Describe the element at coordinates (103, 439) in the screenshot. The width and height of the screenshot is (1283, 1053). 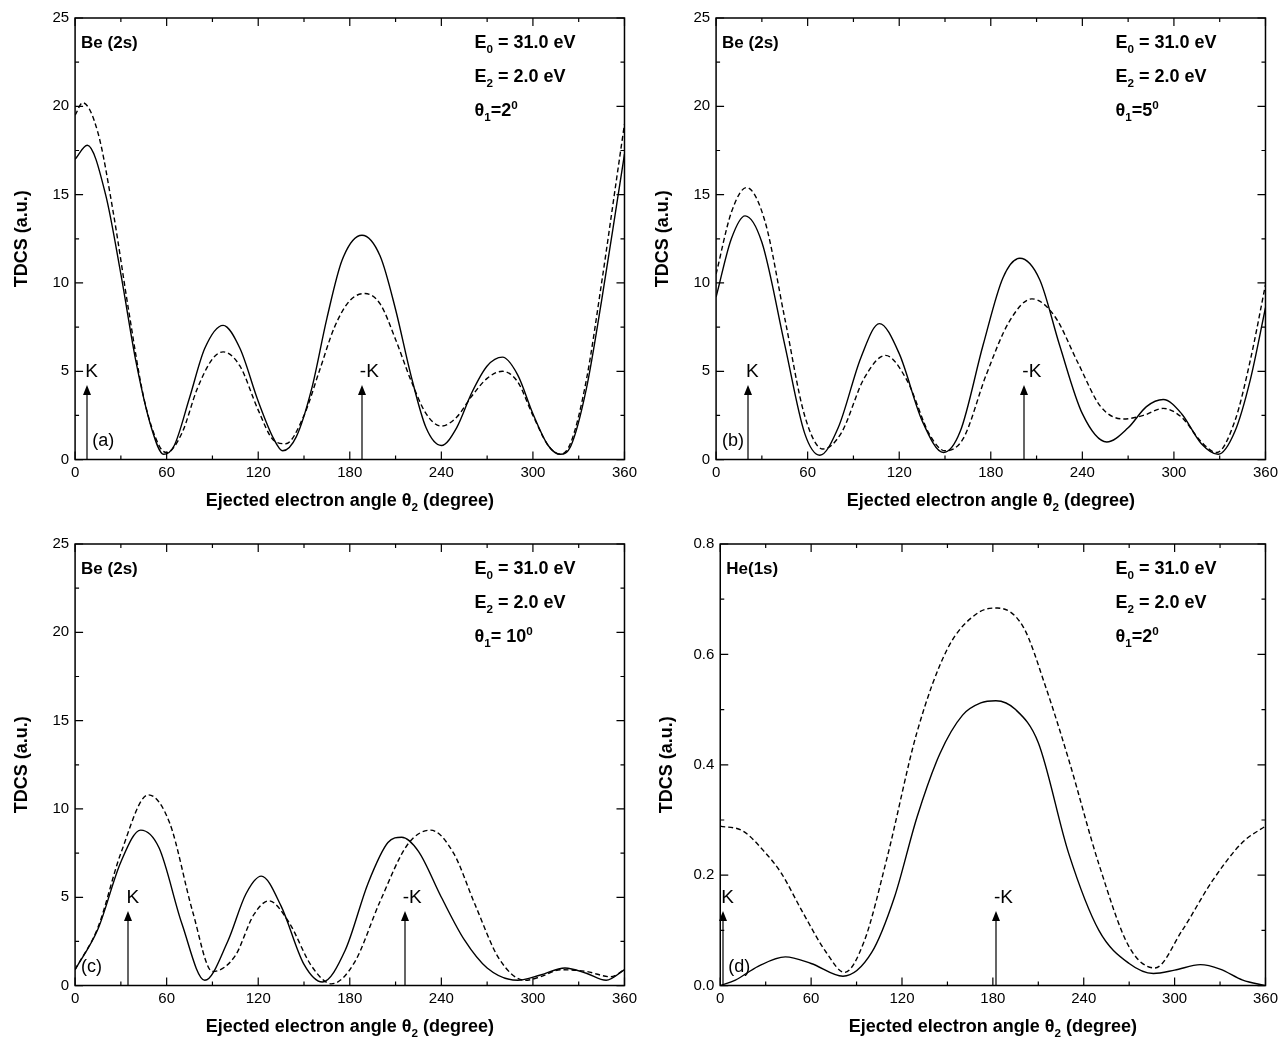
I see `annotation: (a)` at that location.